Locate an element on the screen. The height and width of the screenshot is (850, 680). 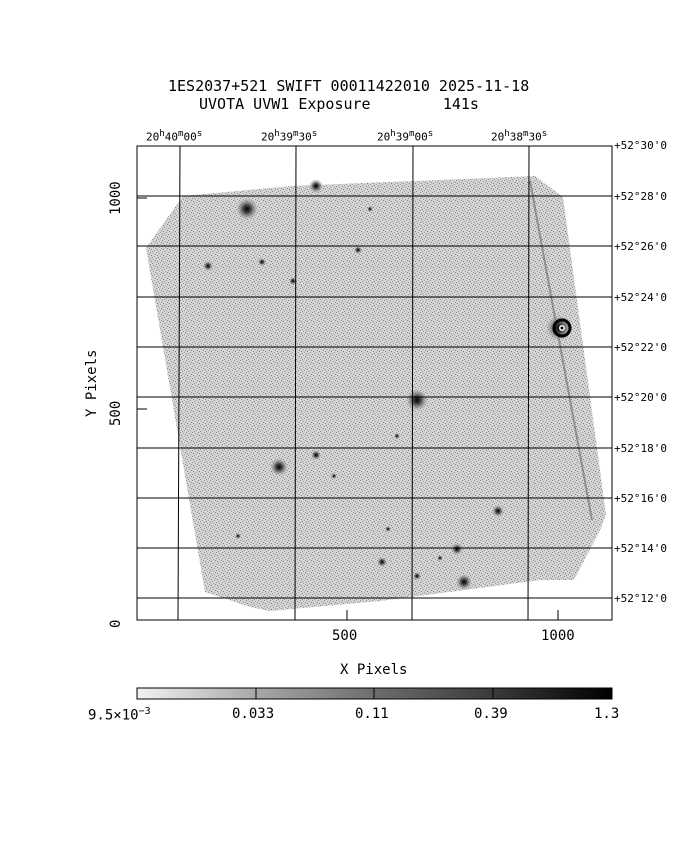
colorbar-min-label: 9.5×10⁻³ is located at coordinates (119, 715).